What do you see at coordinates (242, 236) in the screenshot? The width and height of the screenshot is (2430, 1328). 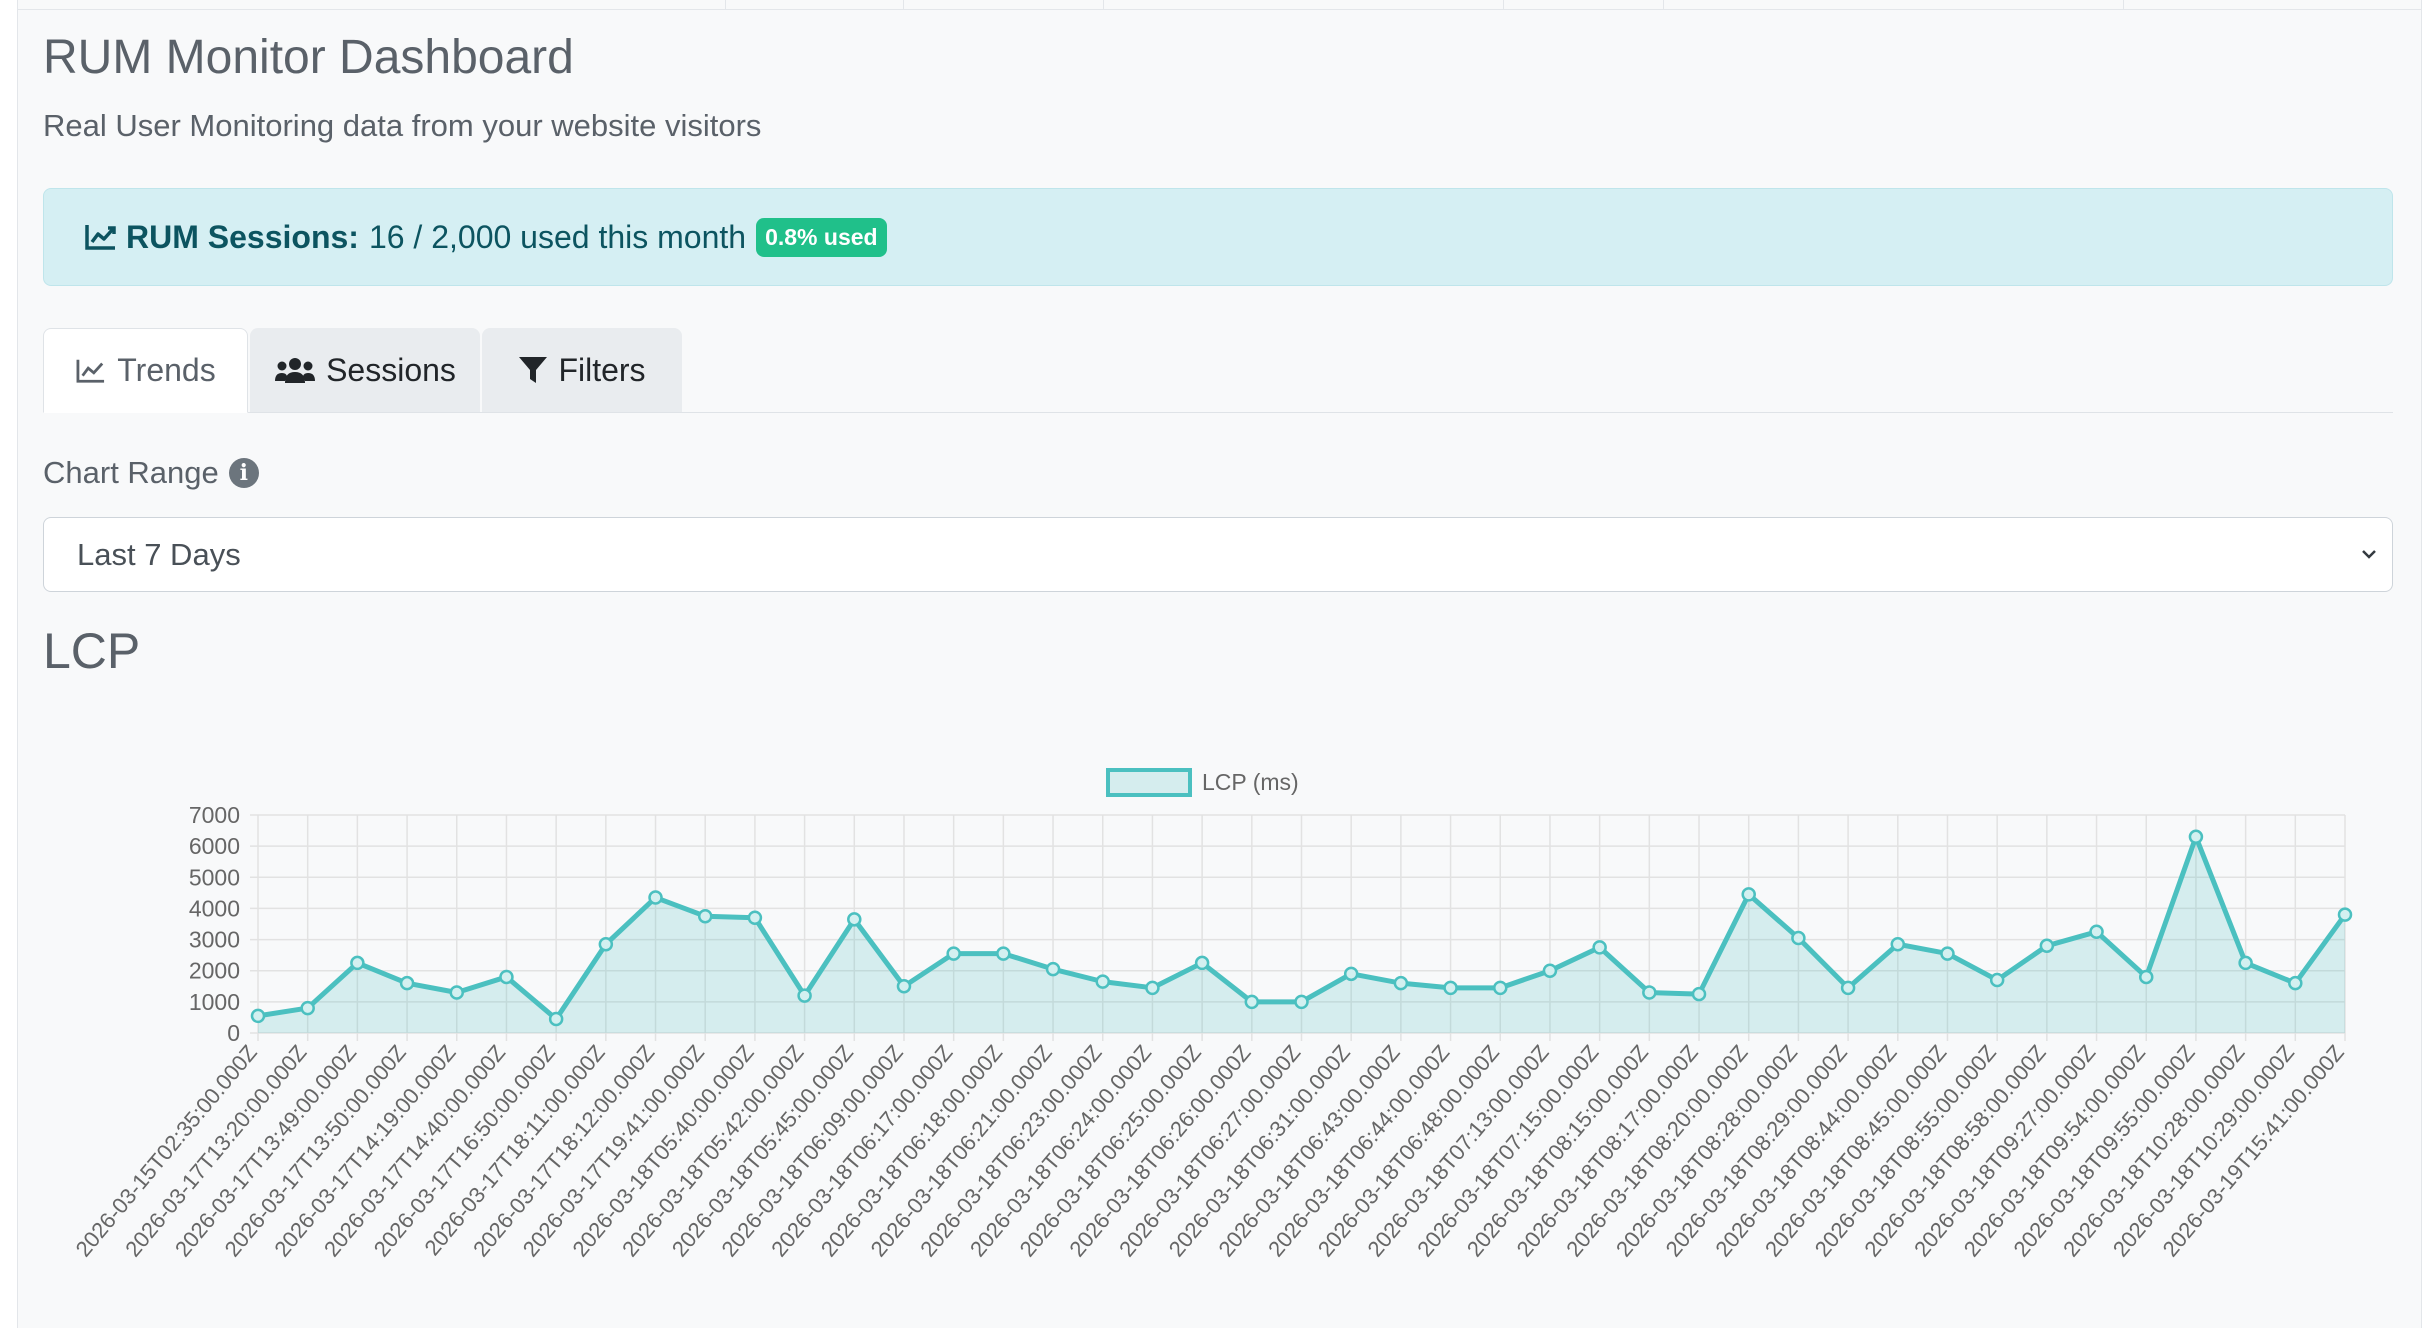 I see `alert-label: RUM Sessions:` at bounding box center [242, 236].